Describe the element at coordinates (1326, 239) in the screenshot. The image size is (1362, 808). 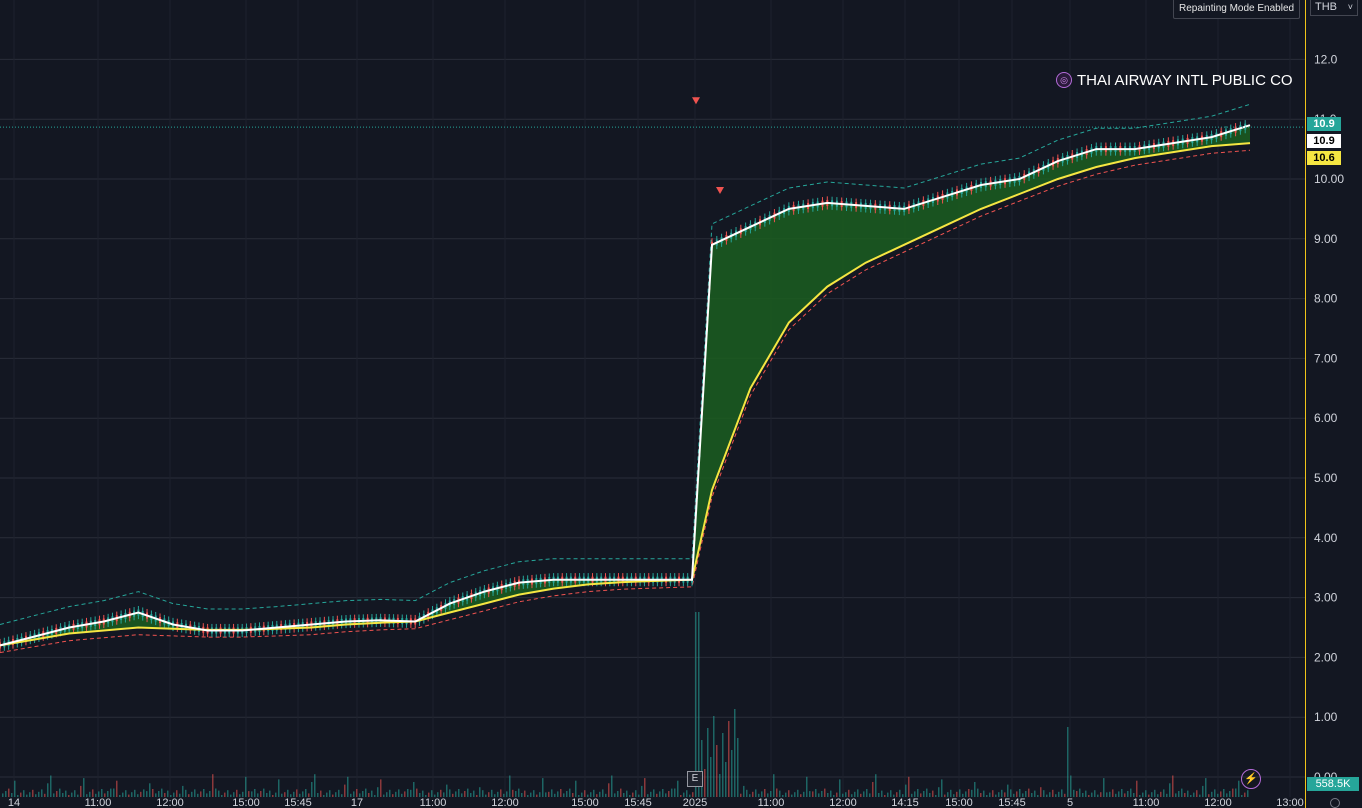
I see `price-tick-label: 9.00` at that location.